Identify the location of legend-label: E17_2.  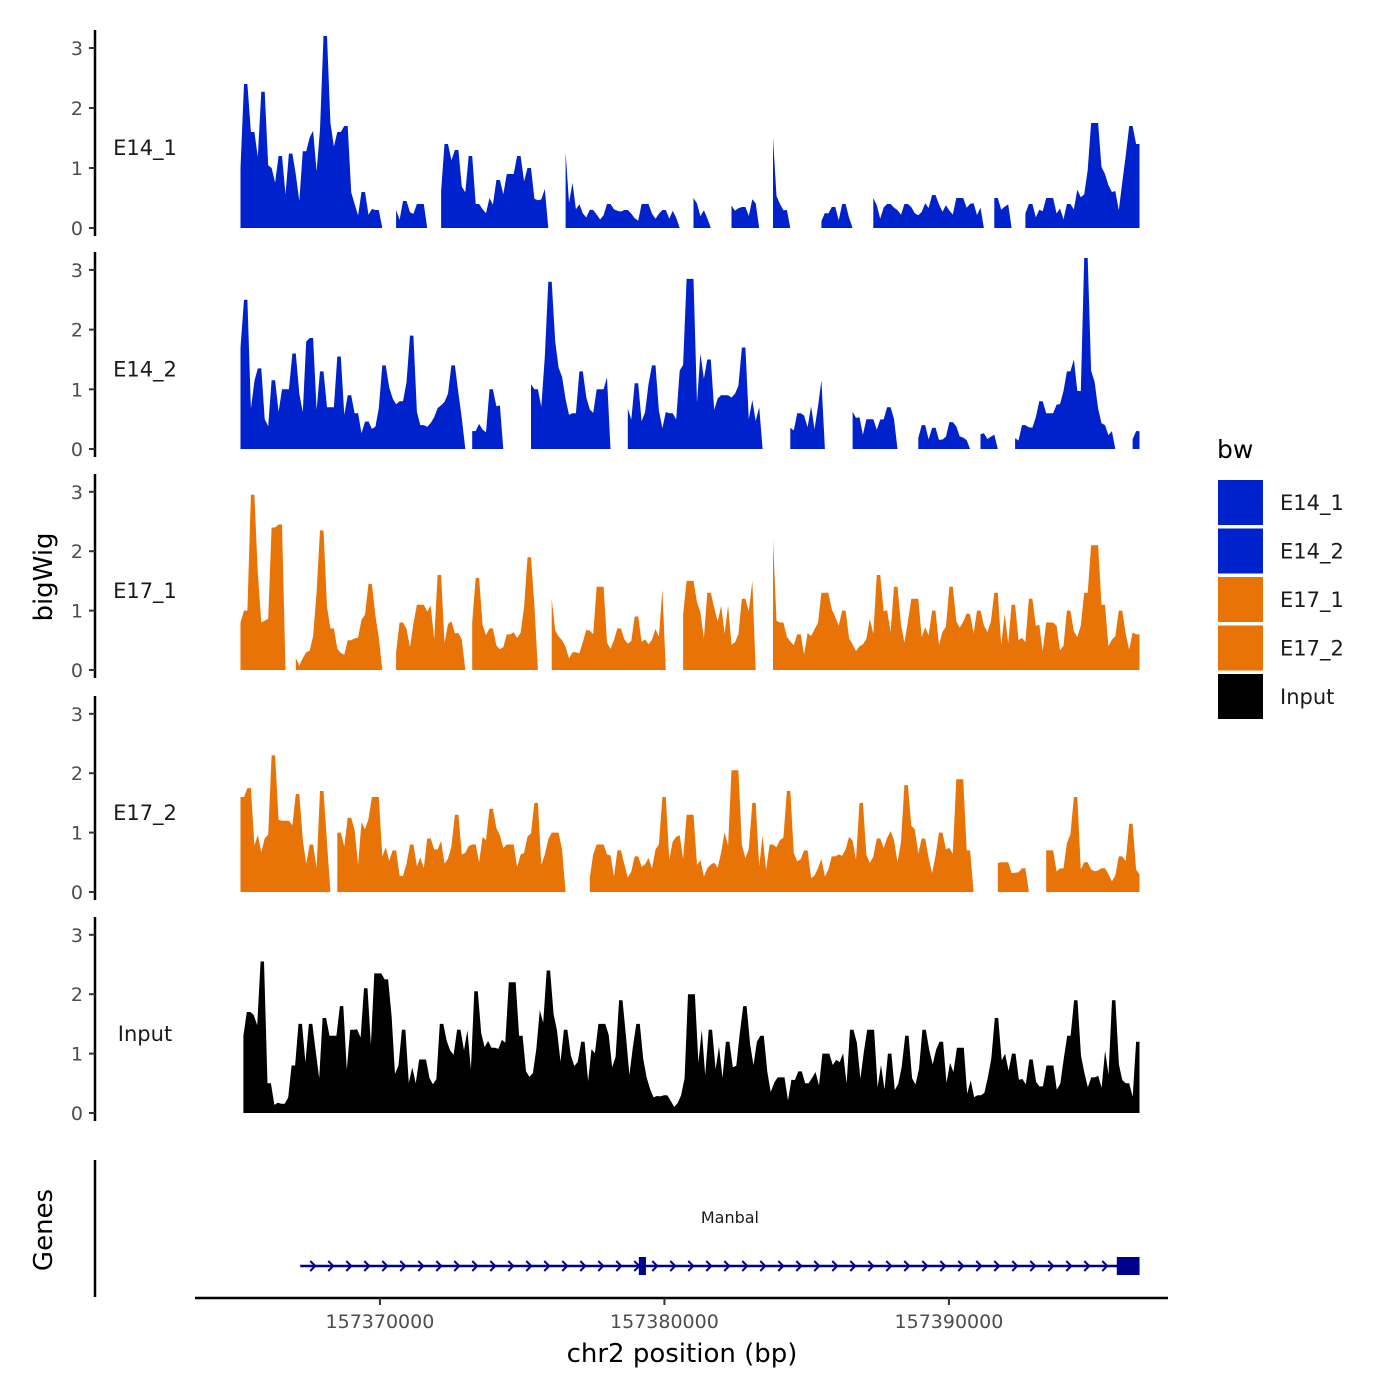
(1312, 649).